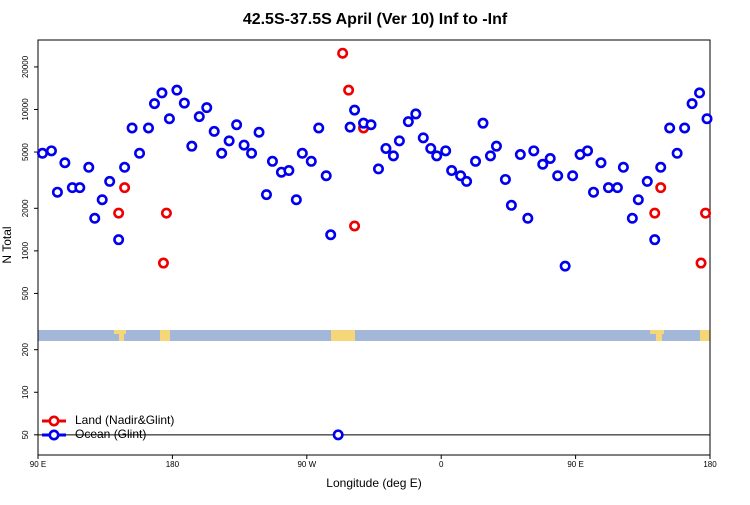 The height and width of the screenshot is (505, 750). I want to click on ocean-strip, so click(374, 335).